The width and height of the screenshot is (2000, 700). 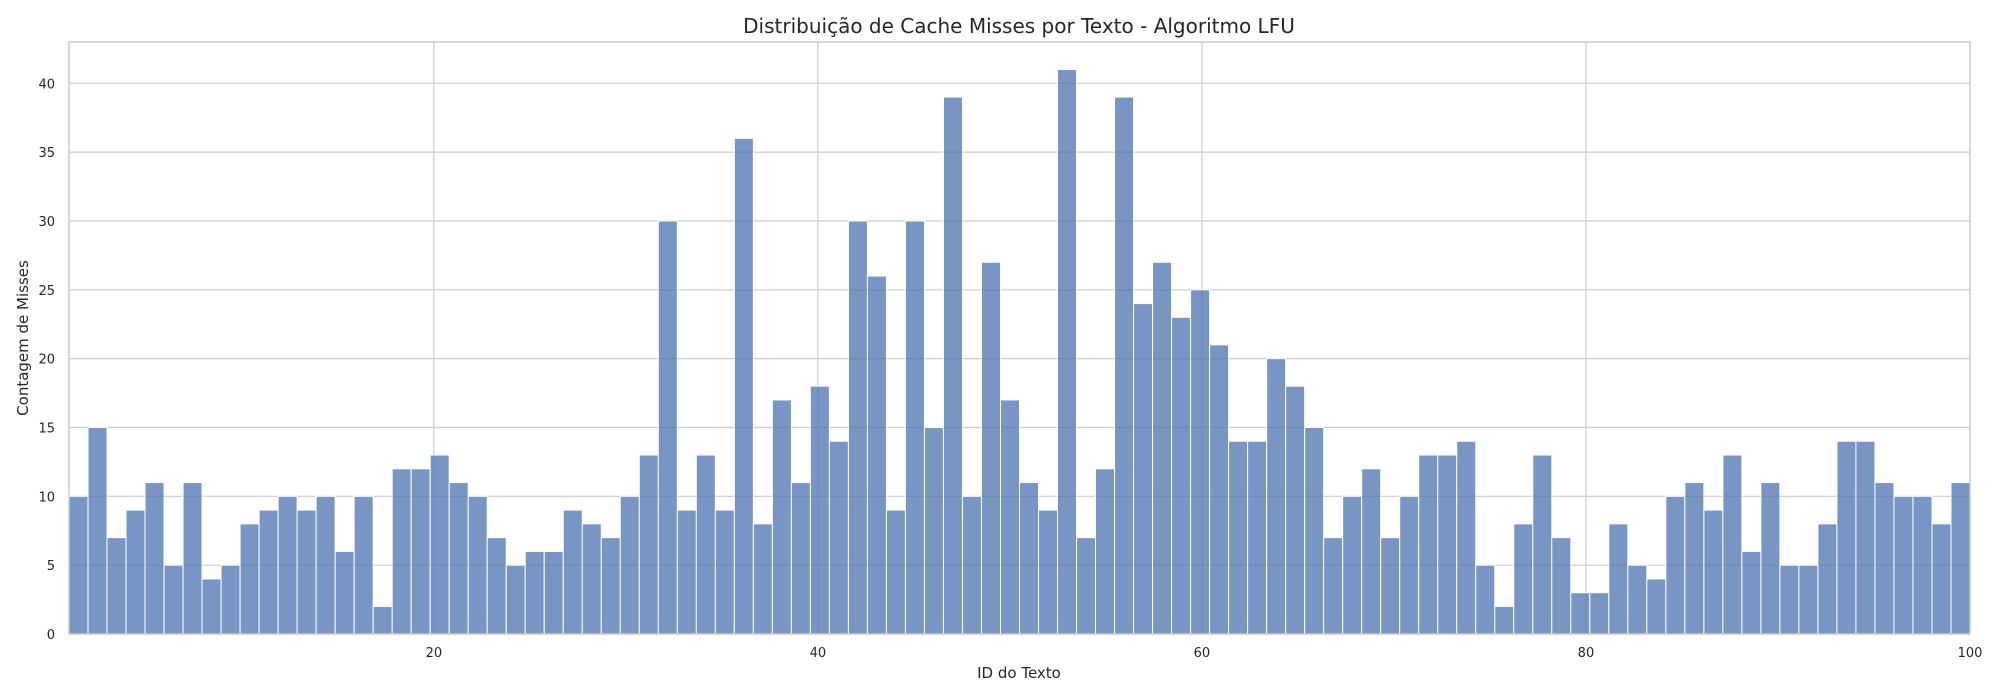 I want to click on x-tick-label: 100, so click(x=1970, y=653).